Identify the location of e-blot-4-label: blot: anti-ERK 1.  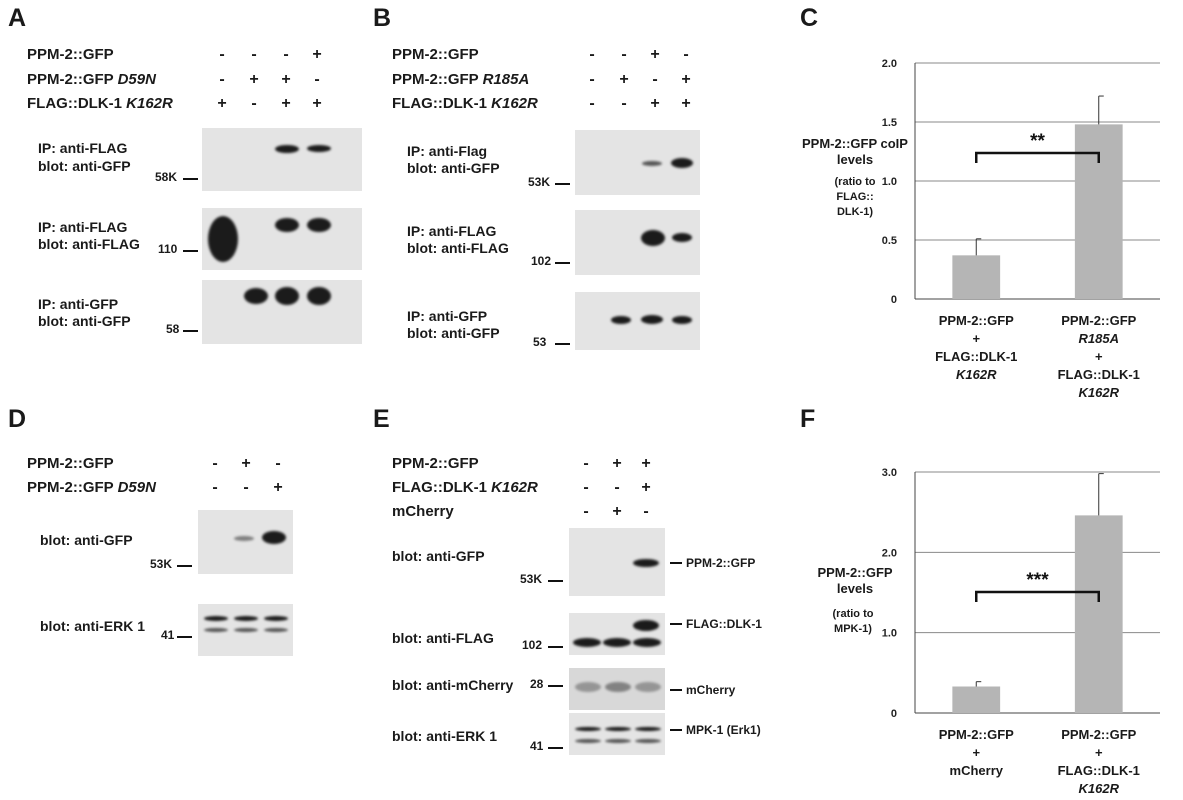
(444, 736).